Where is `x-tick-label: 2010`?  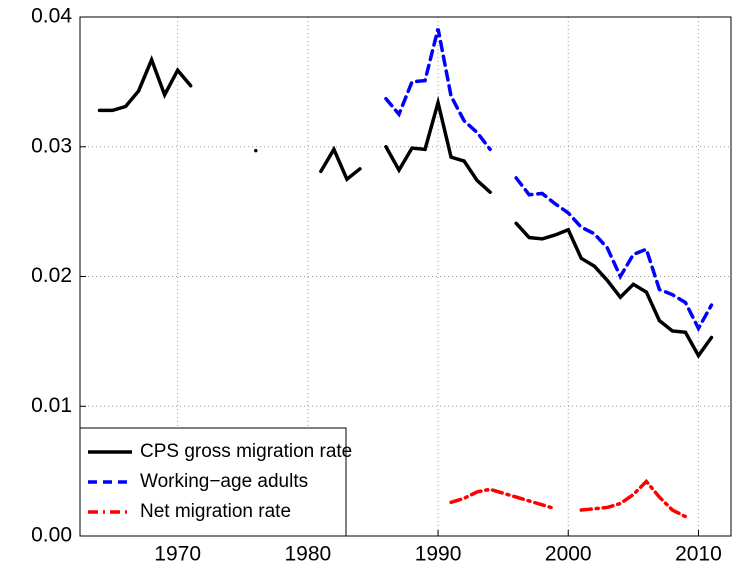
x-tick-label: 2010 is located at coordinates (698, 554).